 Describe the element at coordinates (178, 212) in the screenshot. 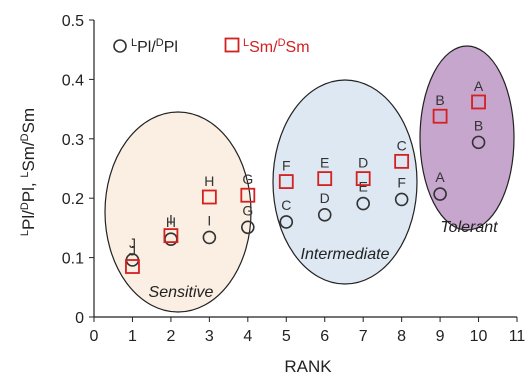

I see `region-sensitive` at that location.